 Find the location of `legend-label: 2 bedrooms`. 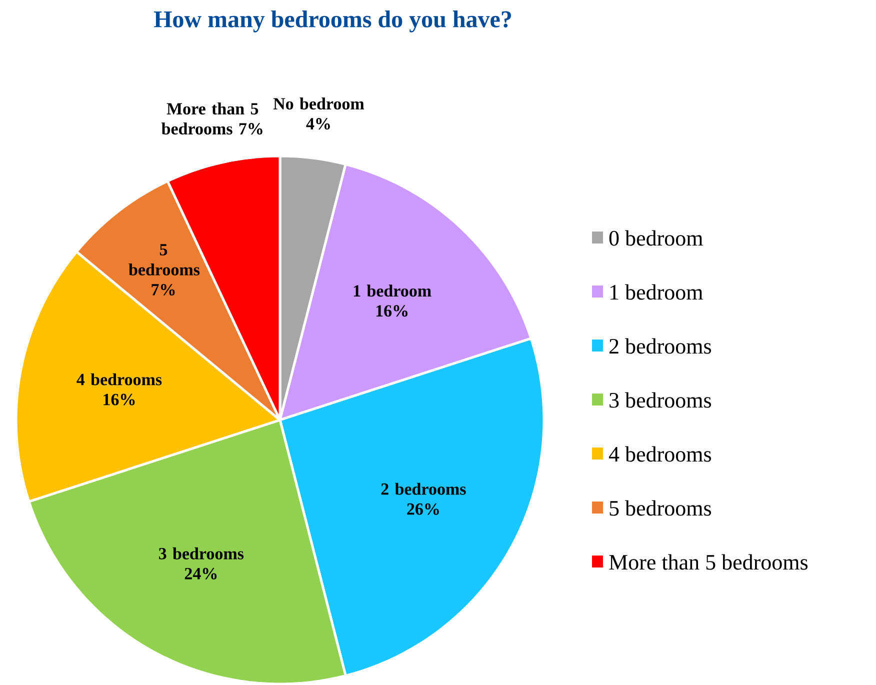

legend-label: 2 bedrooms is located at coordinates (661, 346).